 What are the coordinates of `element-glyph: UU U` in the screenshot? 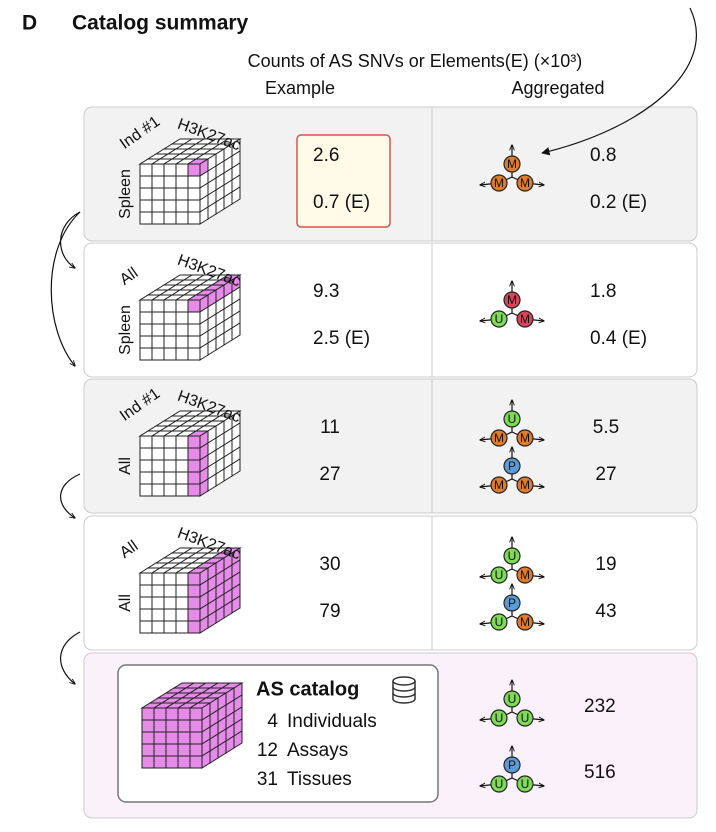 It's located at (512, 703).